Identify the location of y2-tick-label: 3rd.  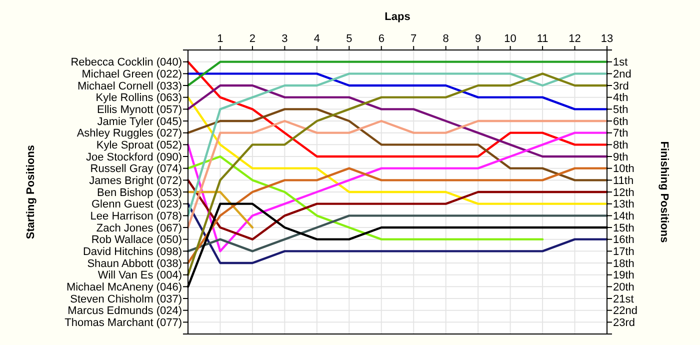
(621, 86).